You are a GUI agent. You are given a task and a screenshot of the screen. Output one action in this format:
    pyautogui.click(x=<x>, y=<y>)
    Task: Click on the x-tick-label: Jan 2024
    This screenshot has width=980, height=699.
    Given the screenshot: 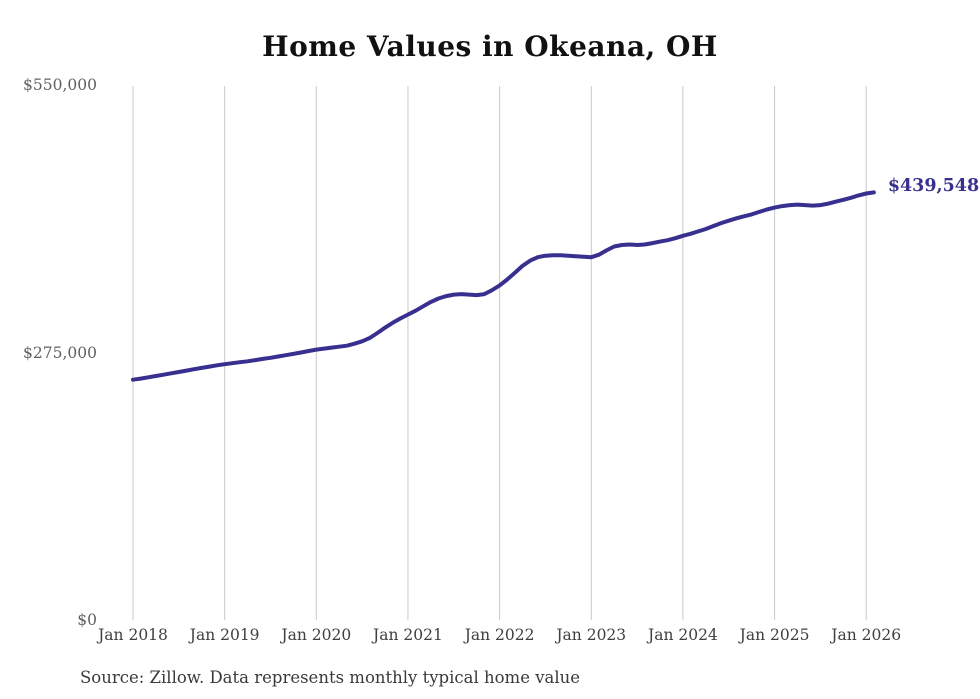 What is the action you would take?
    pyautogui.click(x=682, y=635)
    